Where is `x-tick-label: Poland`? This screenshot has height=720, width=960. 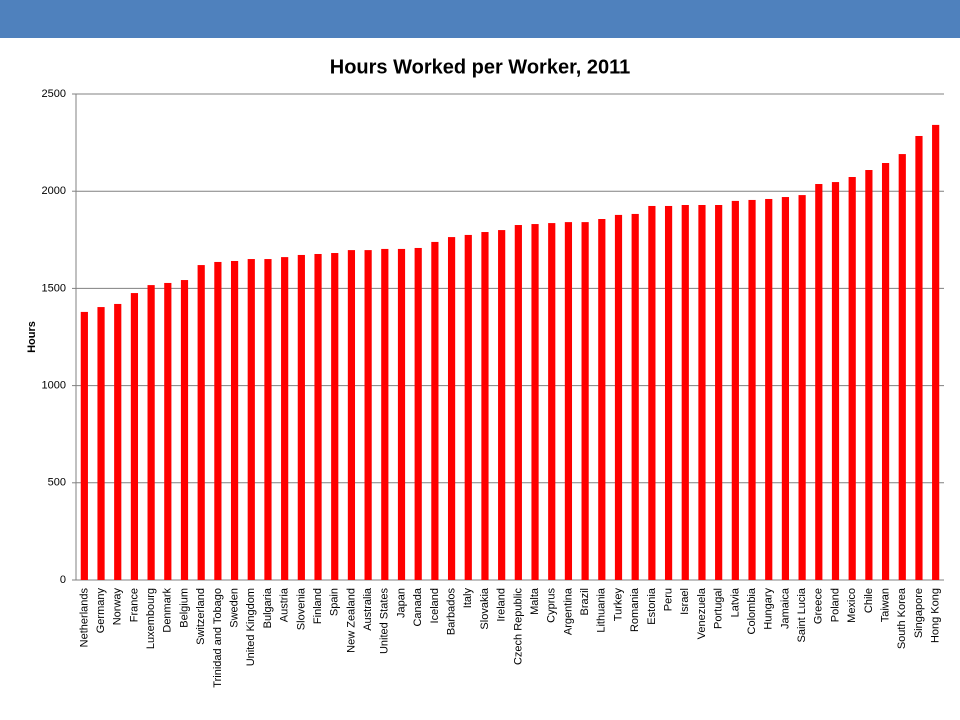
x-tick-label: Poland is located at coordinates (835, 605).